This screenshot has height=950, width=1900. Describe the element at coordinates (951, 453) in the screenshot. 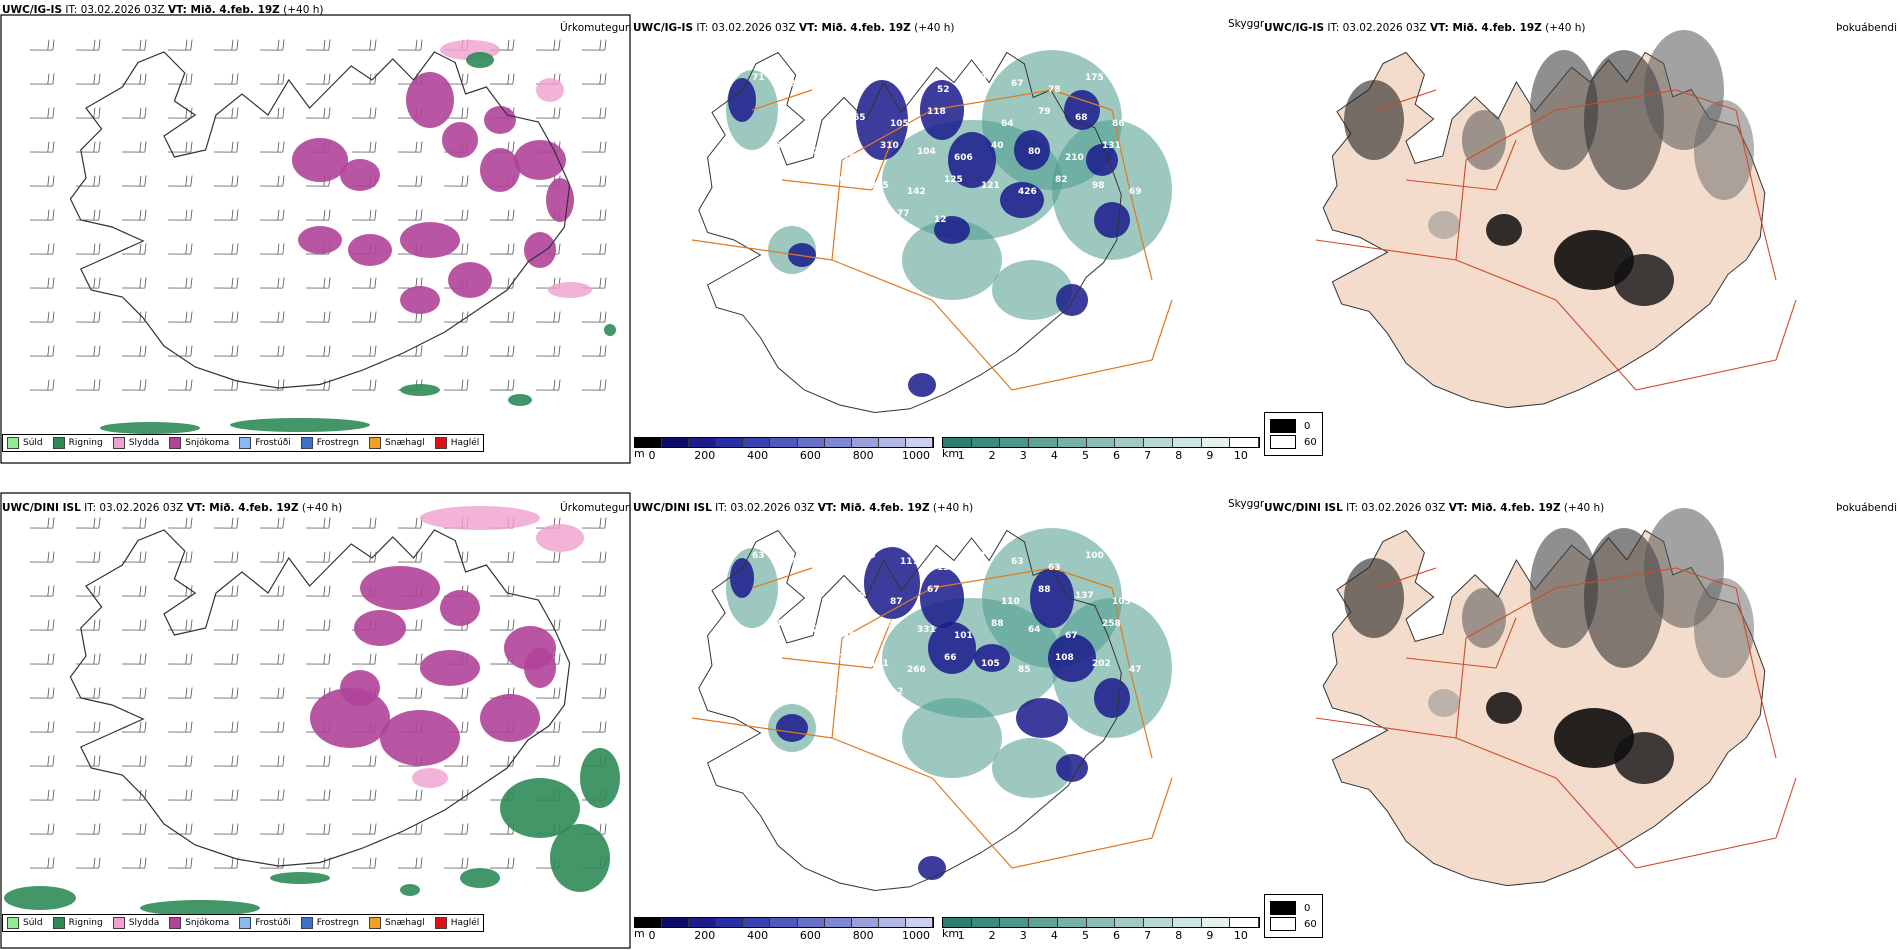

I see `vis-unit-top: km` at that location.